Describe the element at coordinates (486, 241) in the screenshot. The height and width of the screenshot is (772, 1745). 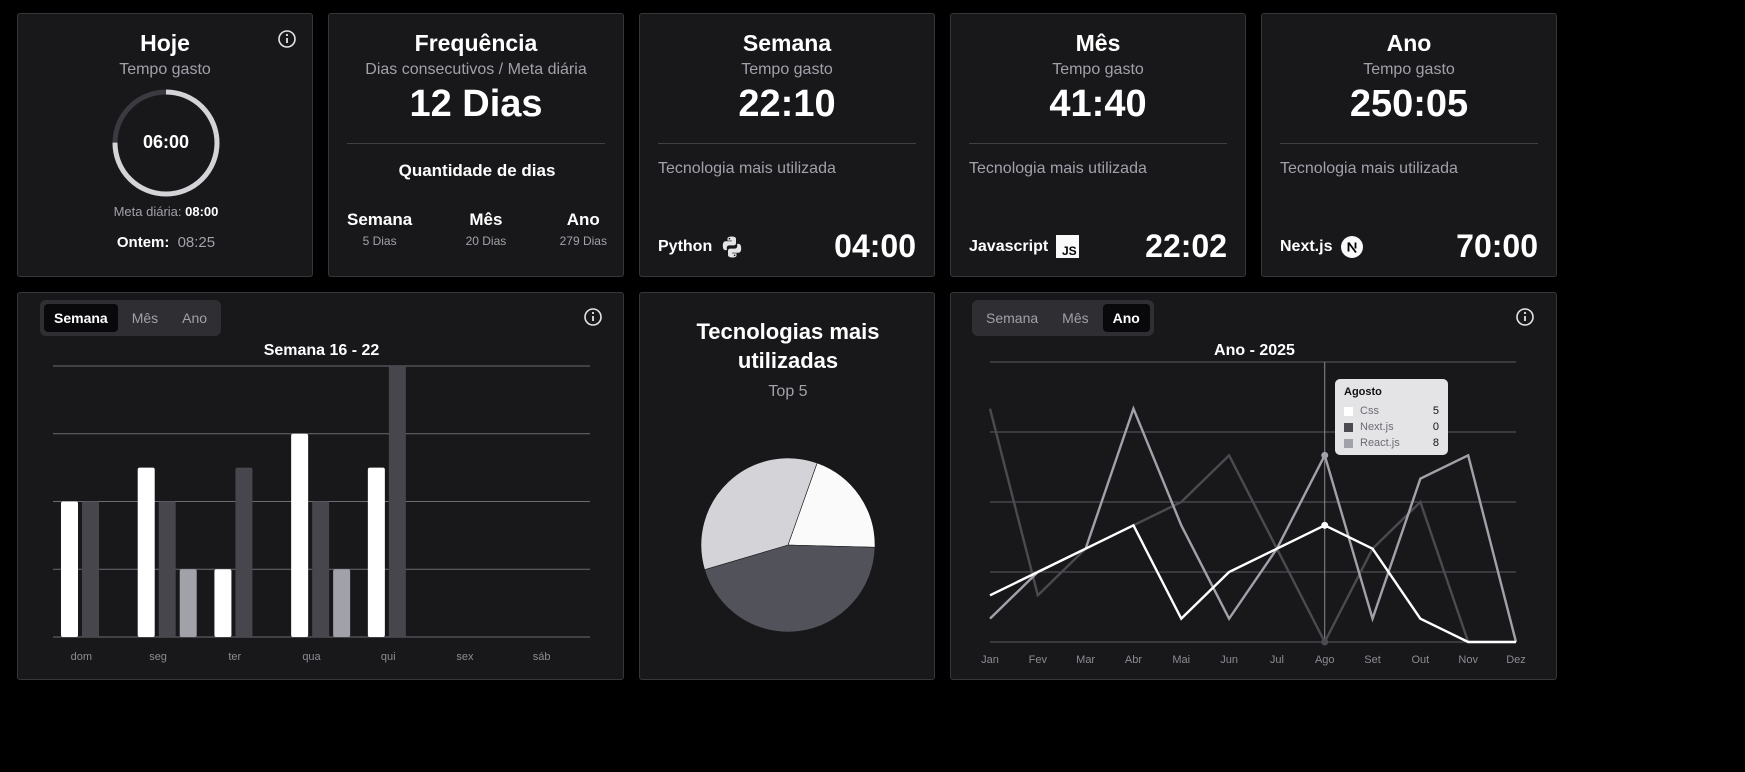
I see `frequency-item-value: 20 Dias` at that location.